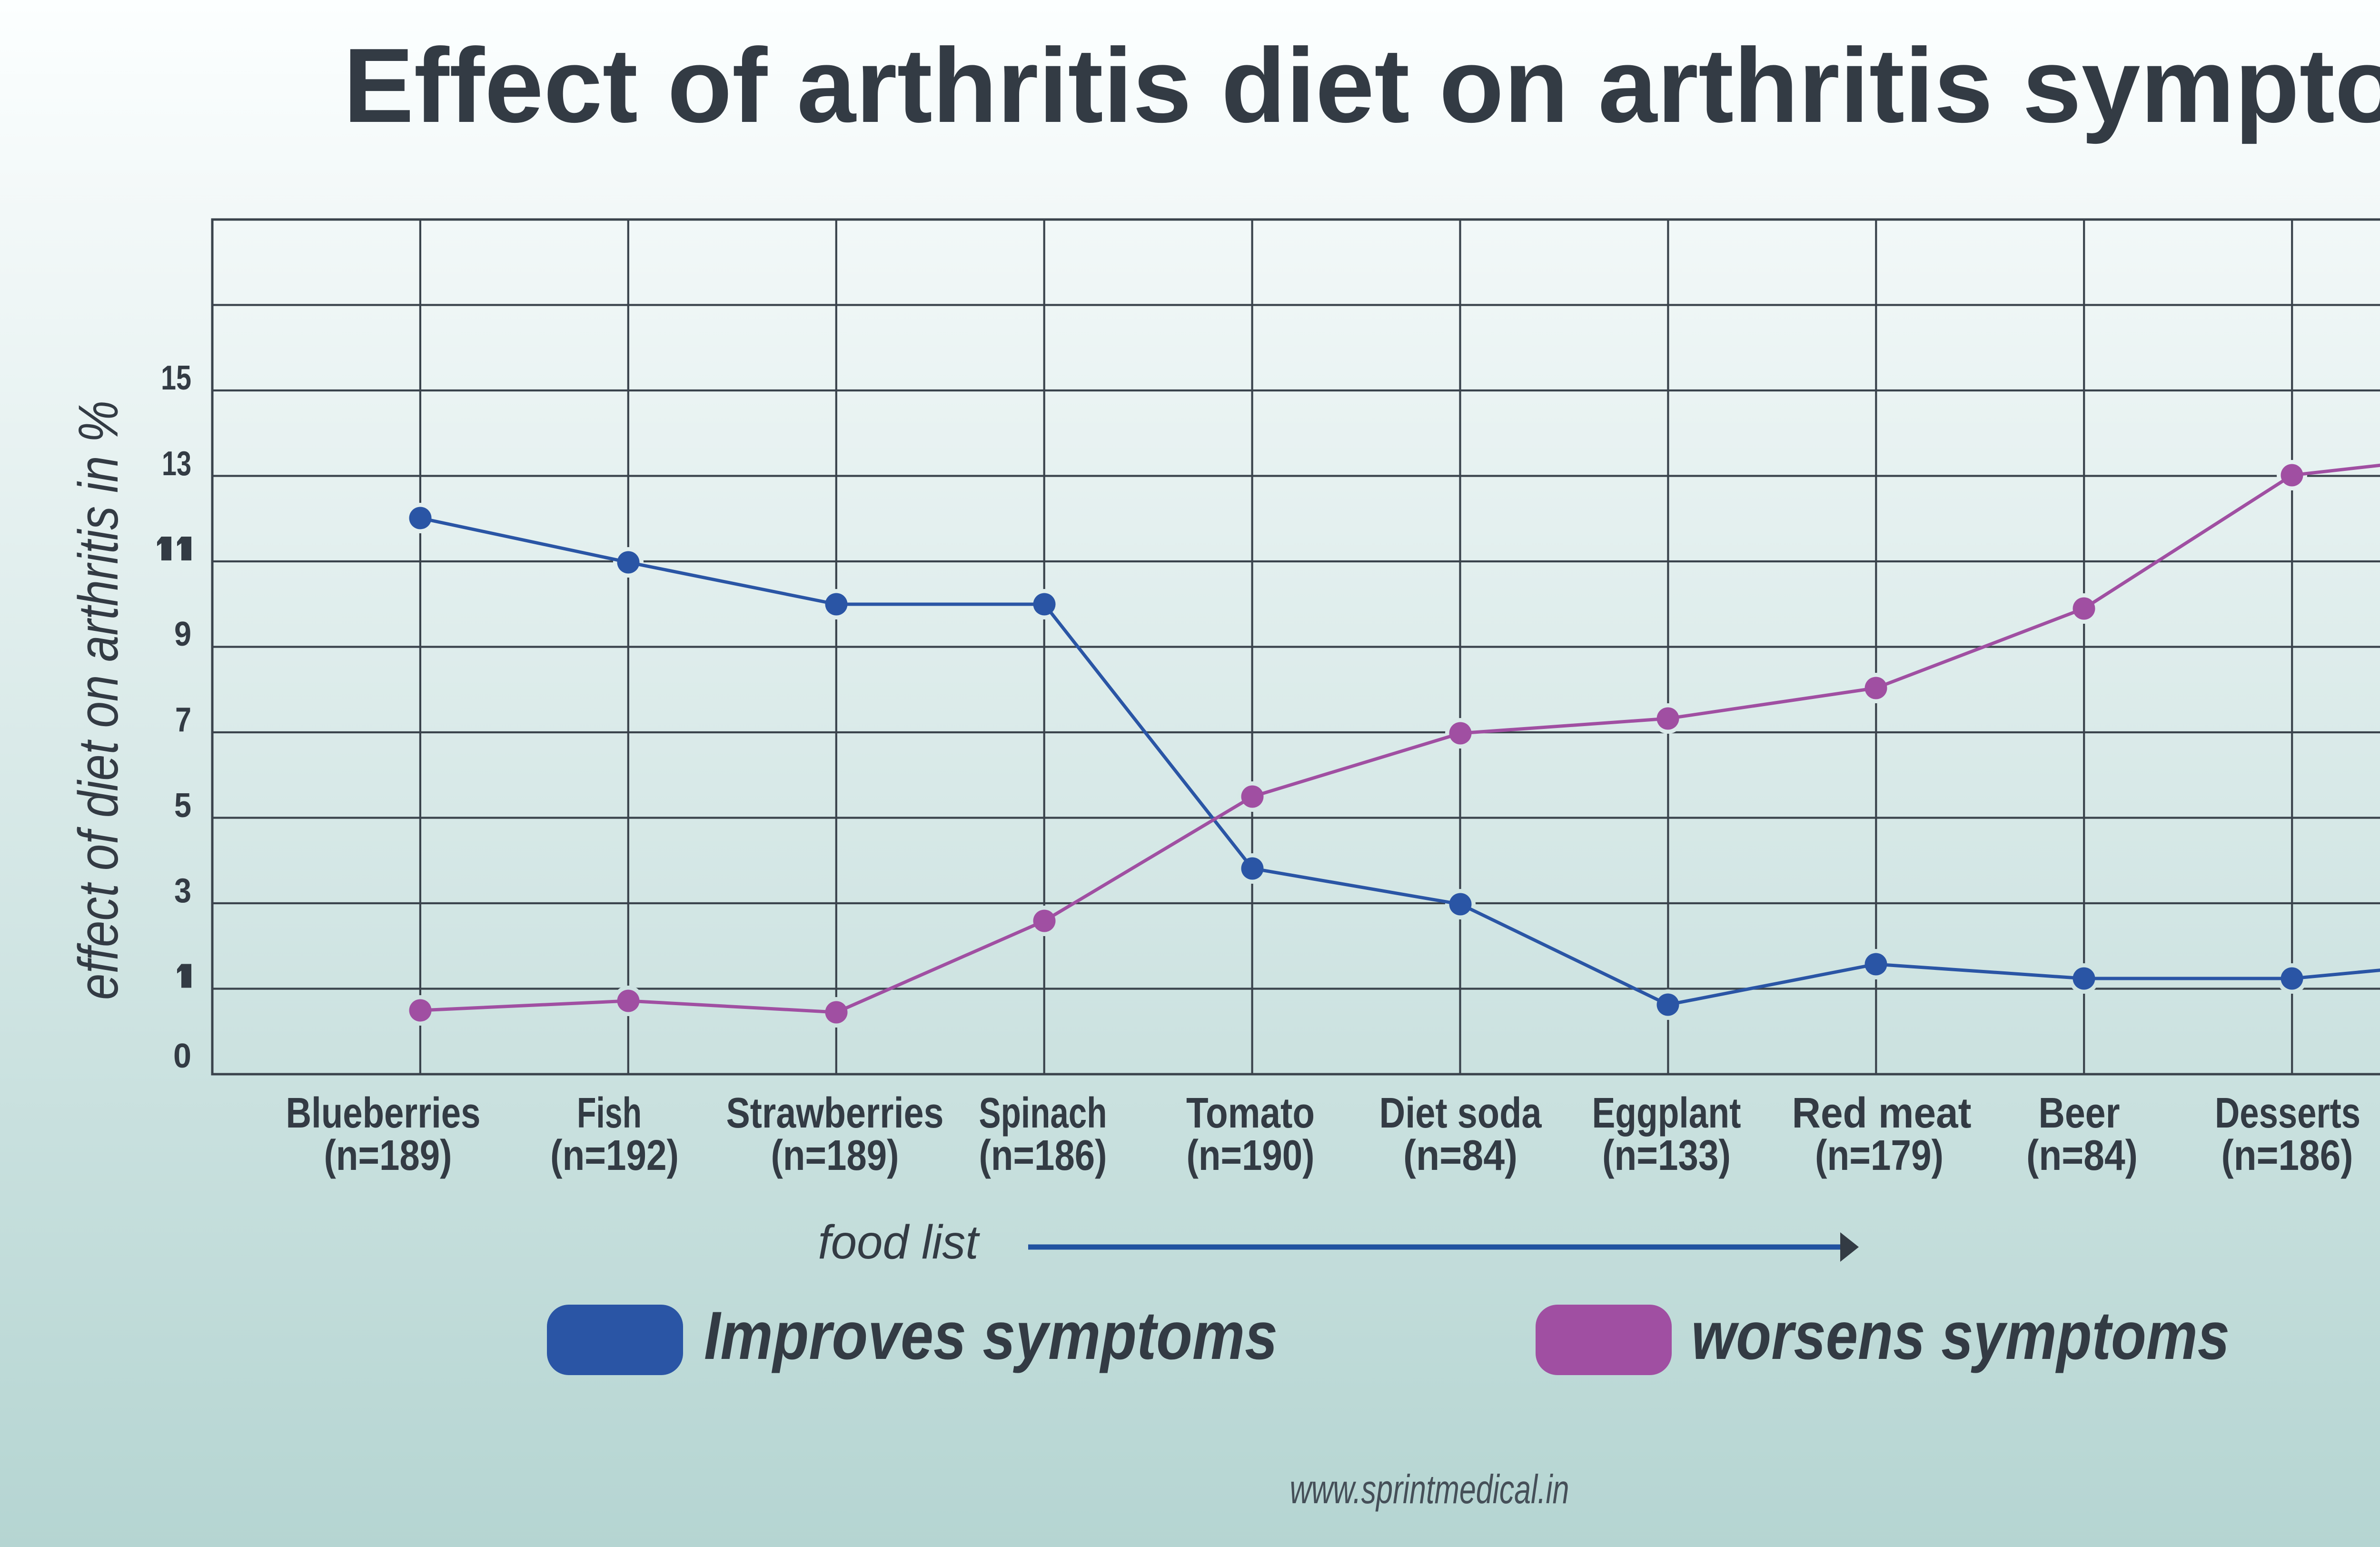  What do you see at coordinates (899, 1242) in the screenshot?
I see `svg-text: food list` at bounding box center [899, 1242].